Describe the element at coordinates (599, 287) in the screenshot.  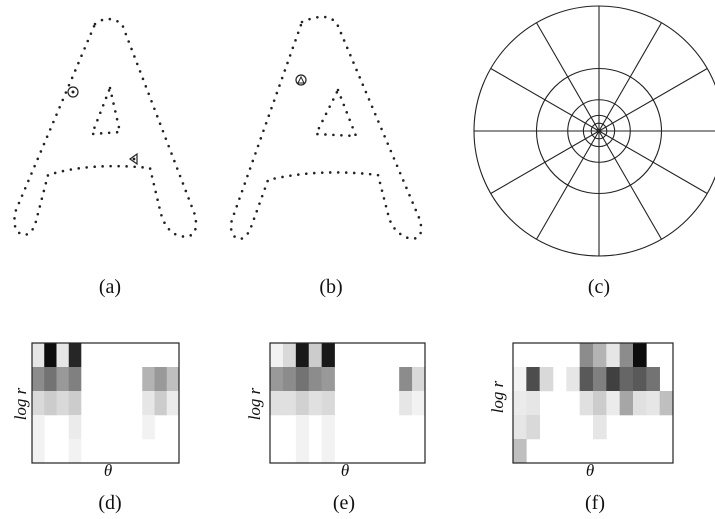
I see `caption-c: (c)` at that location.